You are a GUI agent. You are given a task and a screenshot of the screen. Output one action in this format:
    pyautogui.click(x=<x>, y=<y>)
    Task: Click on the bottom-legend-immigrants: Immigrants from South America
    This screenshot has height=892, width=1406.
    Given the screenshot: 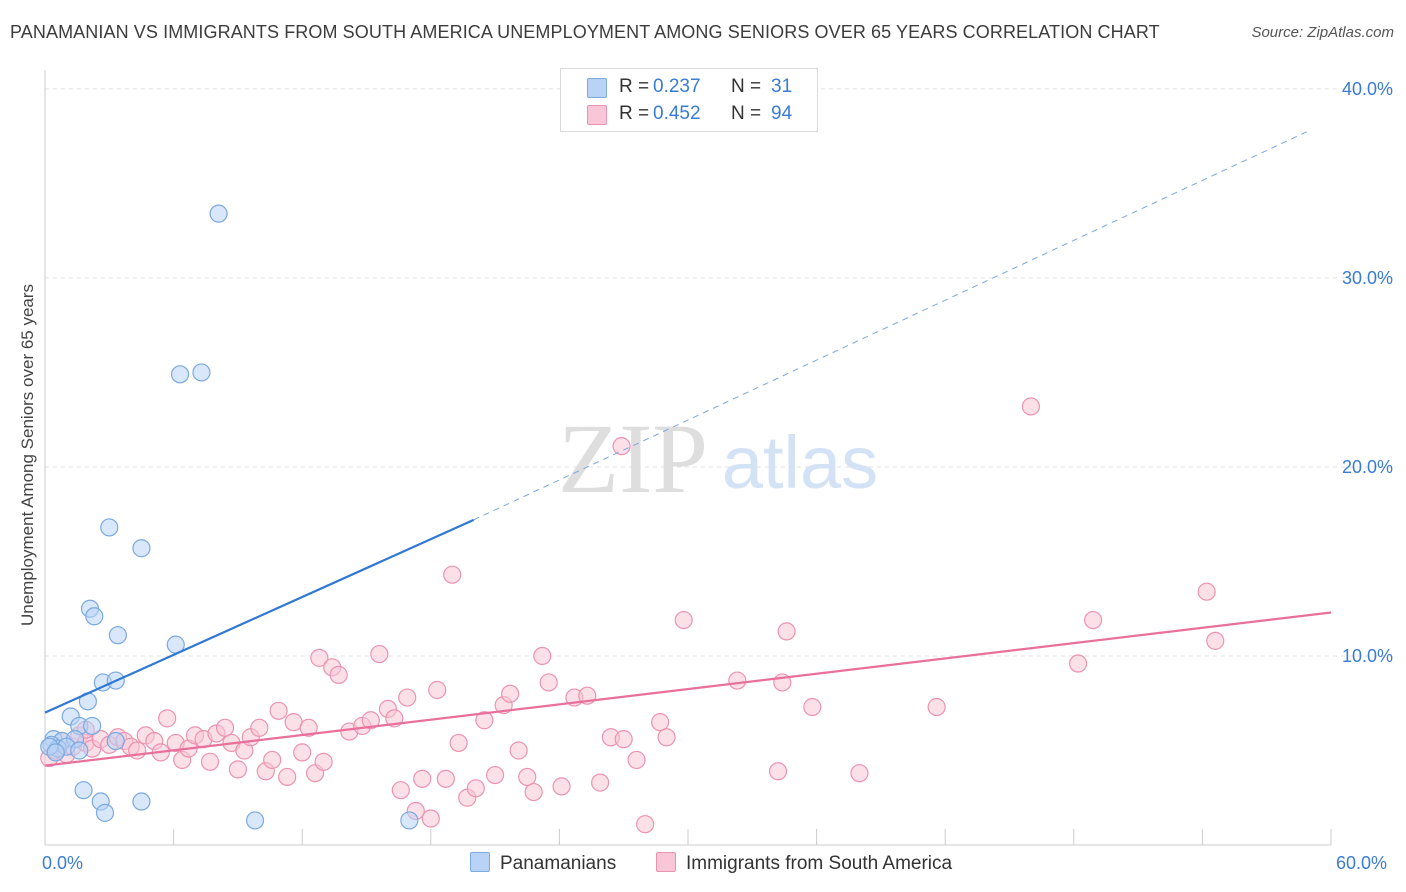 What is the action you would take?
    pyautogui.click(x=804, y=863)
    